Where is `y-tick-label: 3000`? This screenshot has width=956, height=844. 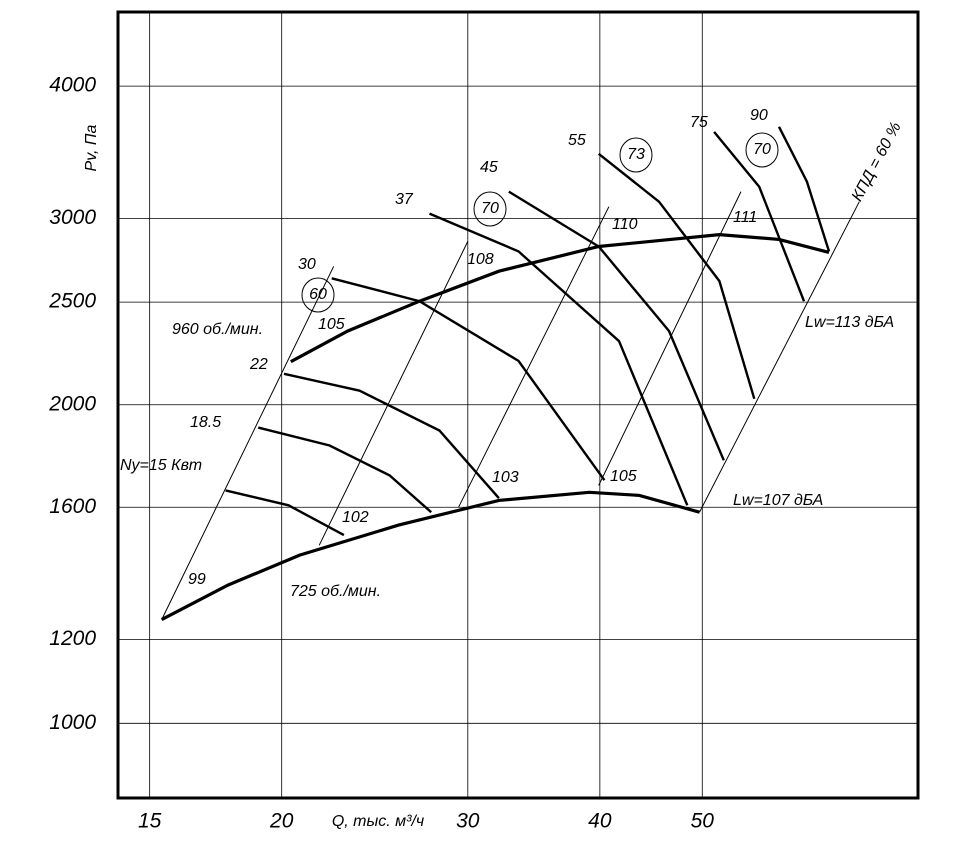 y-tick-label: 3000 is located at coordinates (72, 217).